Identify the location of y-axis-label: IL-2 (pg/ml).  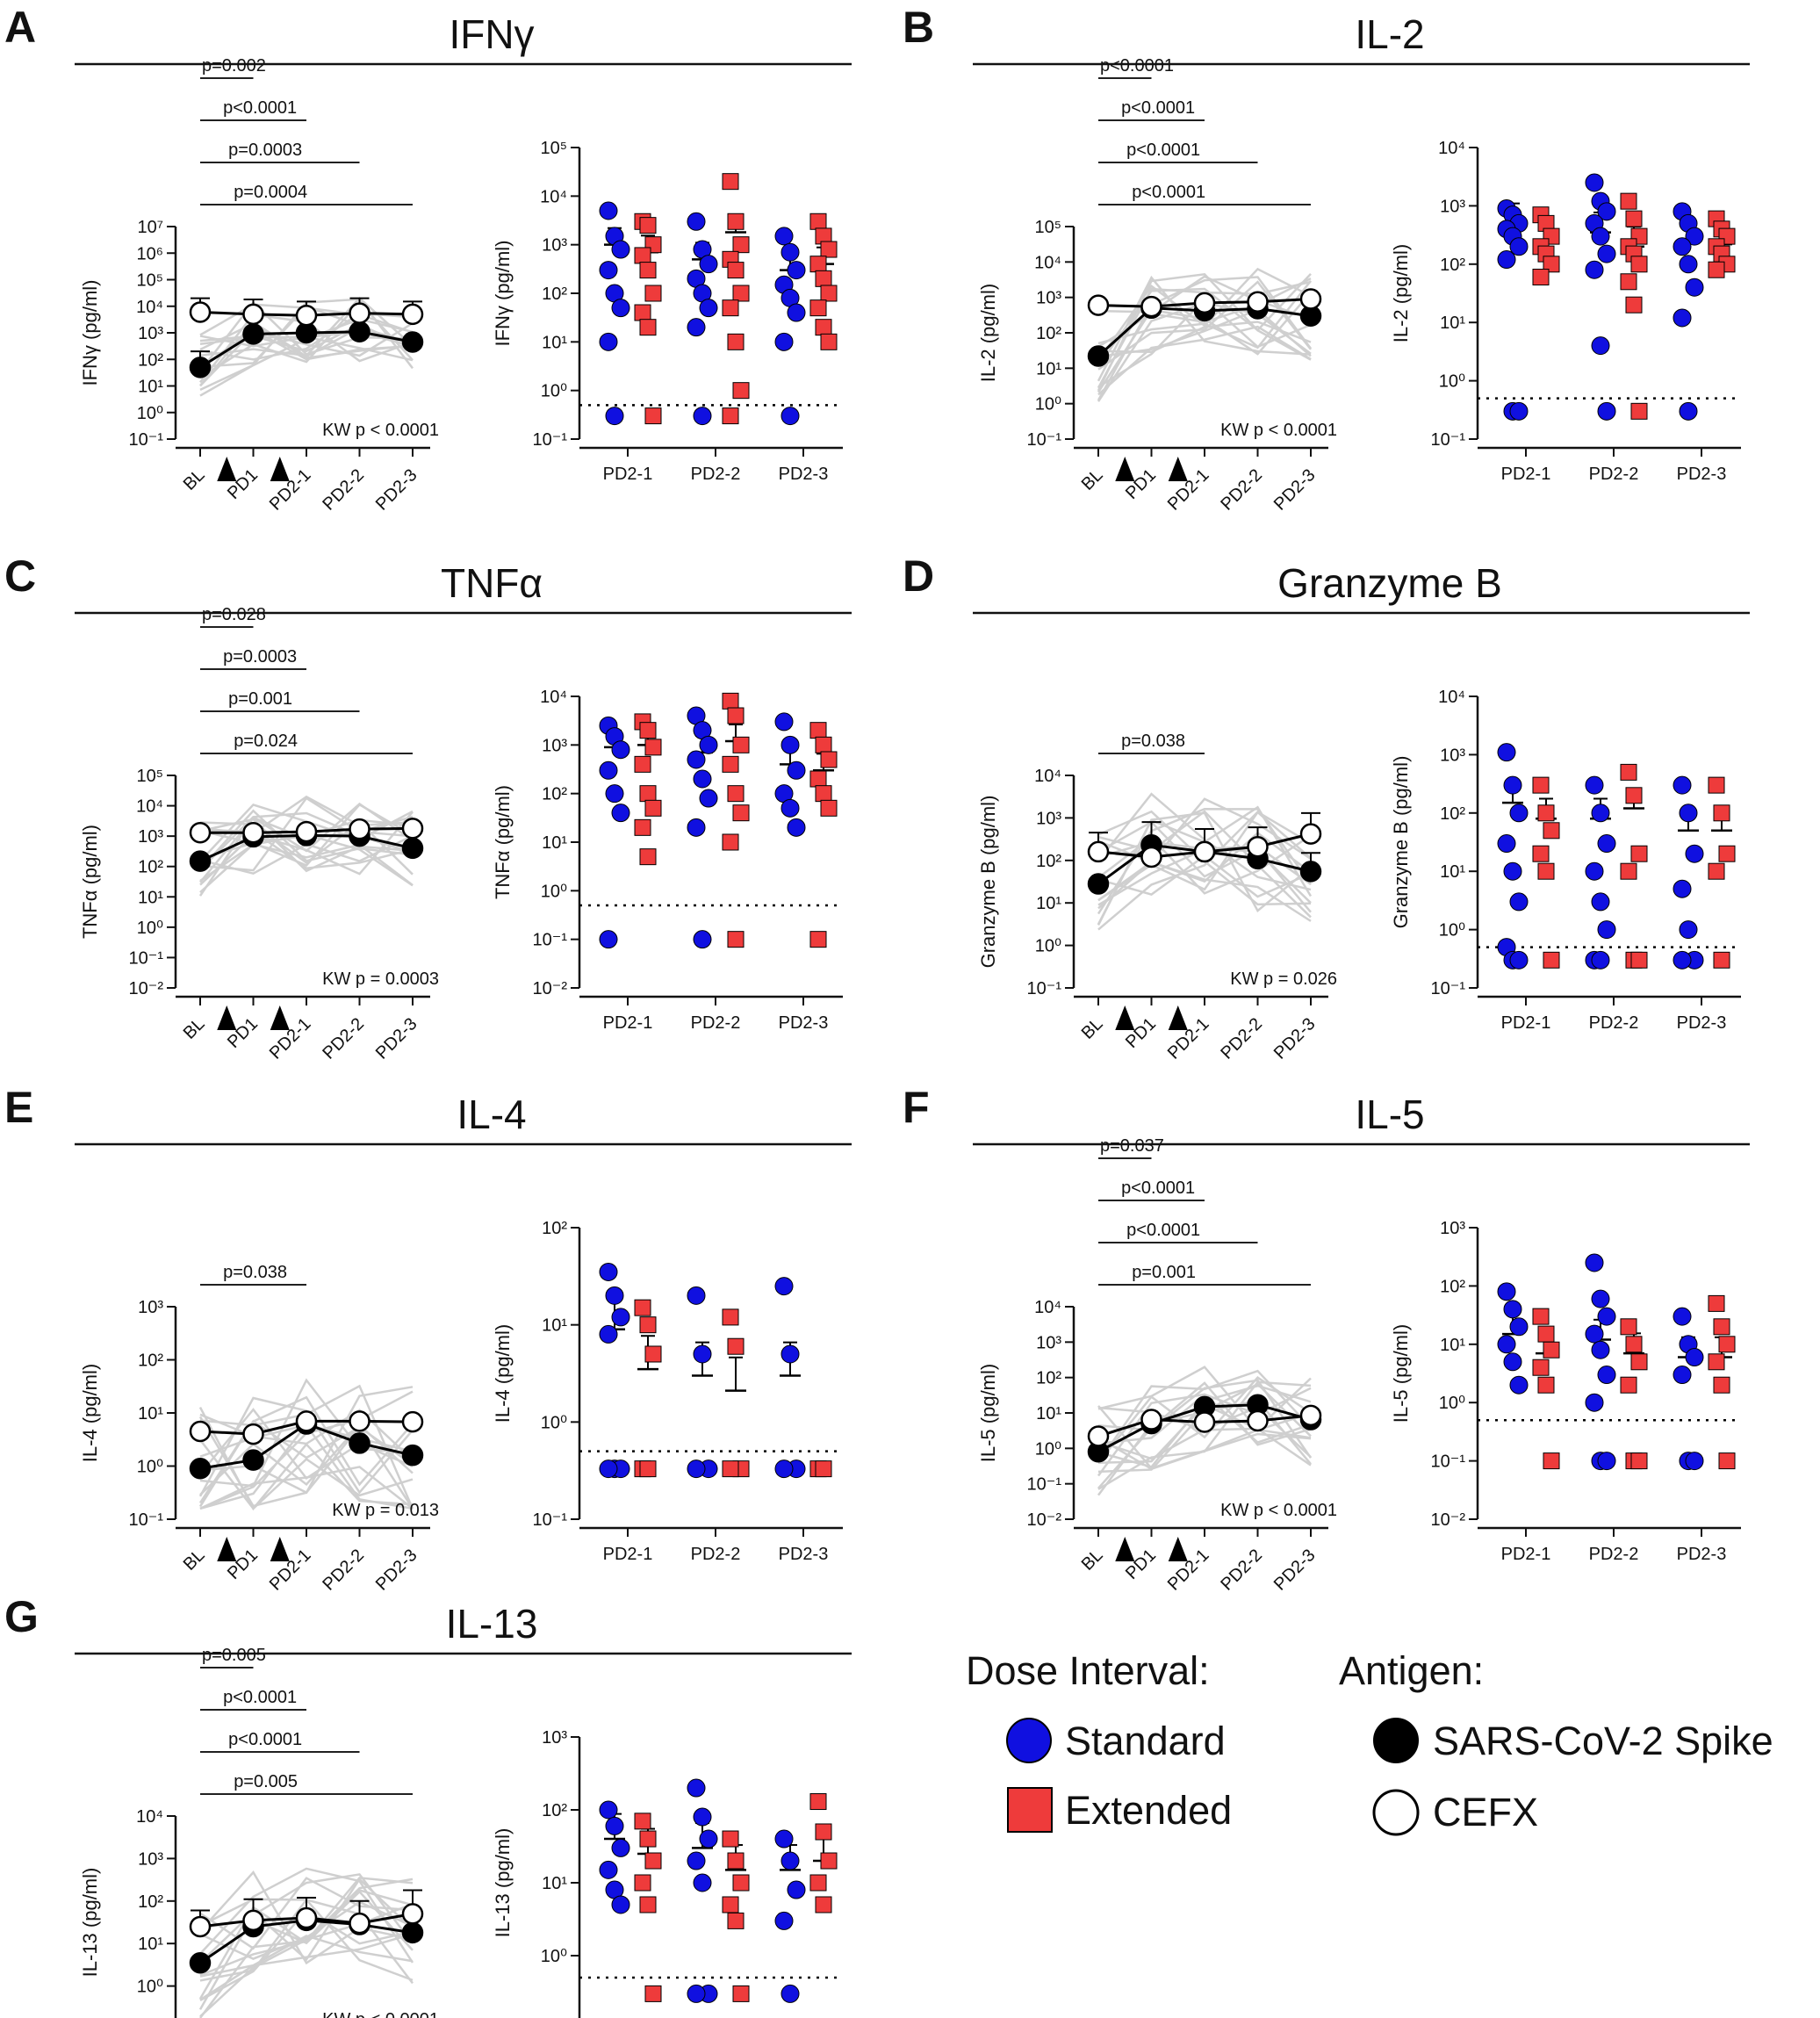
(1401, 293).